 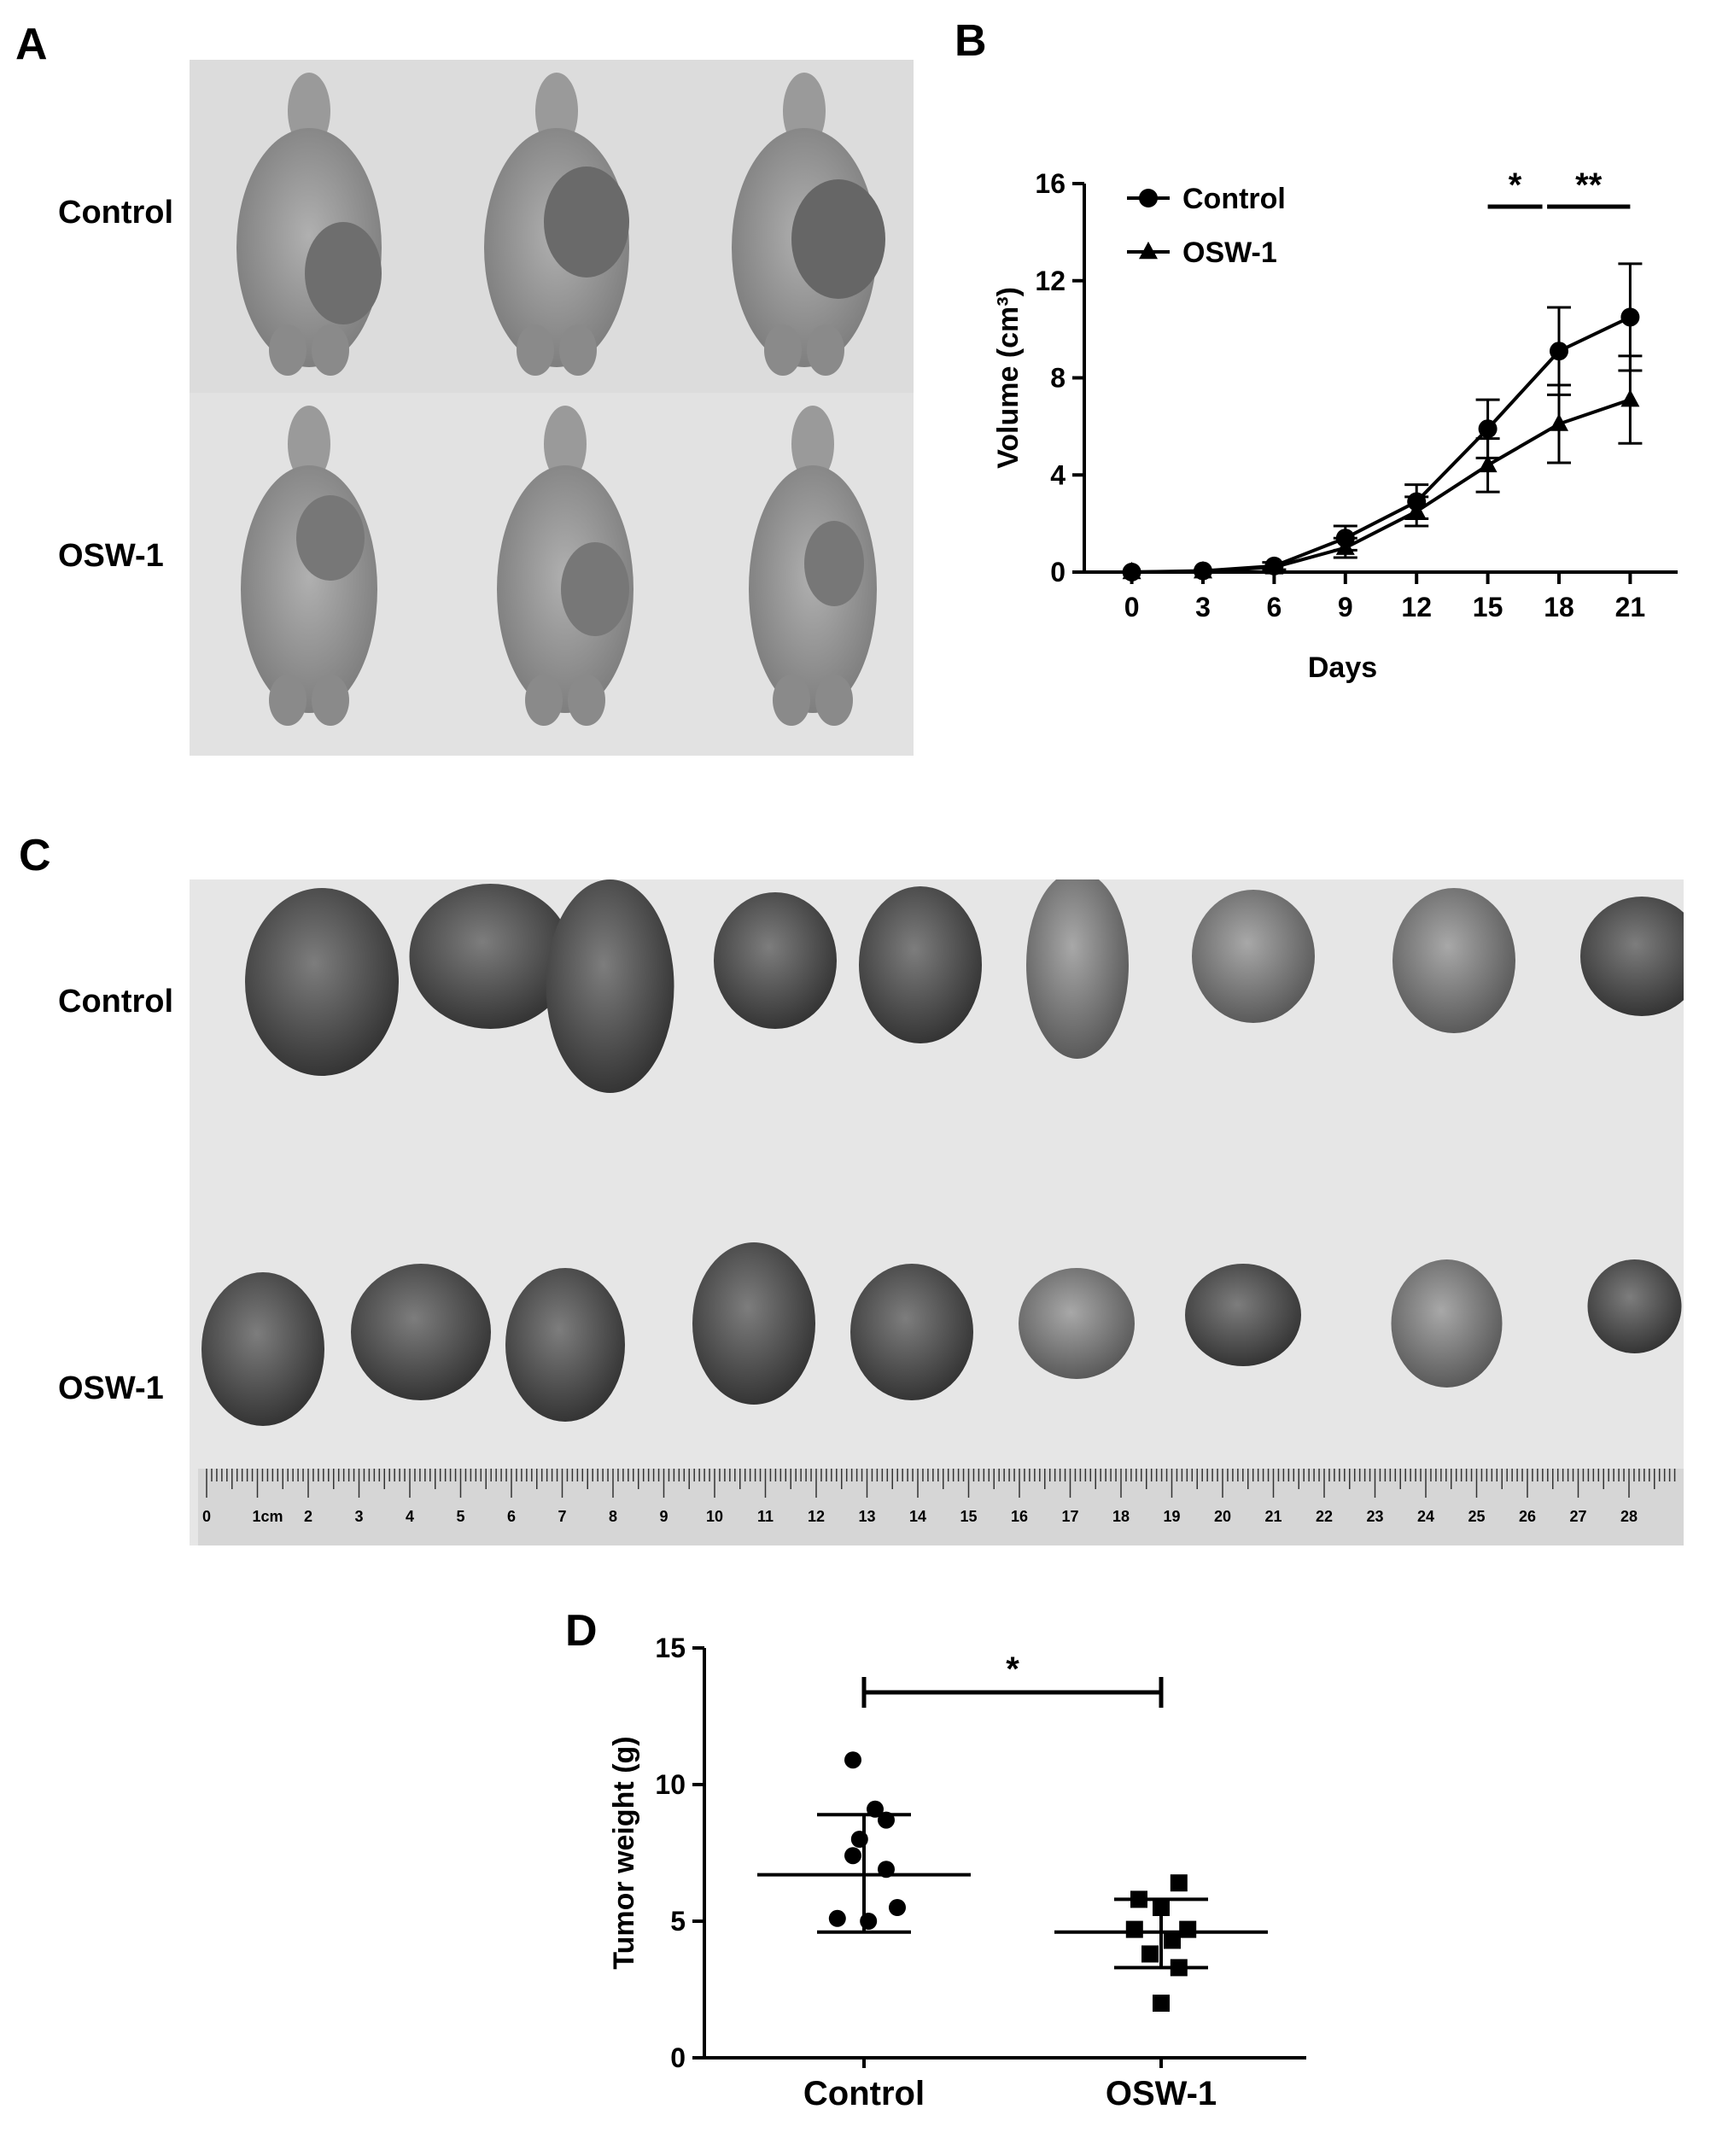 I want to click on y-tick-label: 4, so click(x=1058, y=474).